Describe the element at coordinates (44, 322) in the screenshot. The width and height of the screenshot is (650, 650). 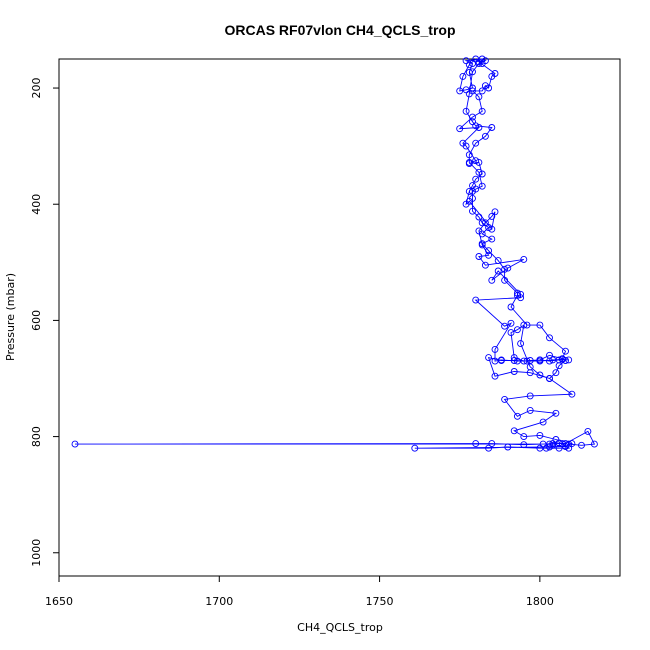
I see `y-axis: 200 400 600 800 1000` at that location.